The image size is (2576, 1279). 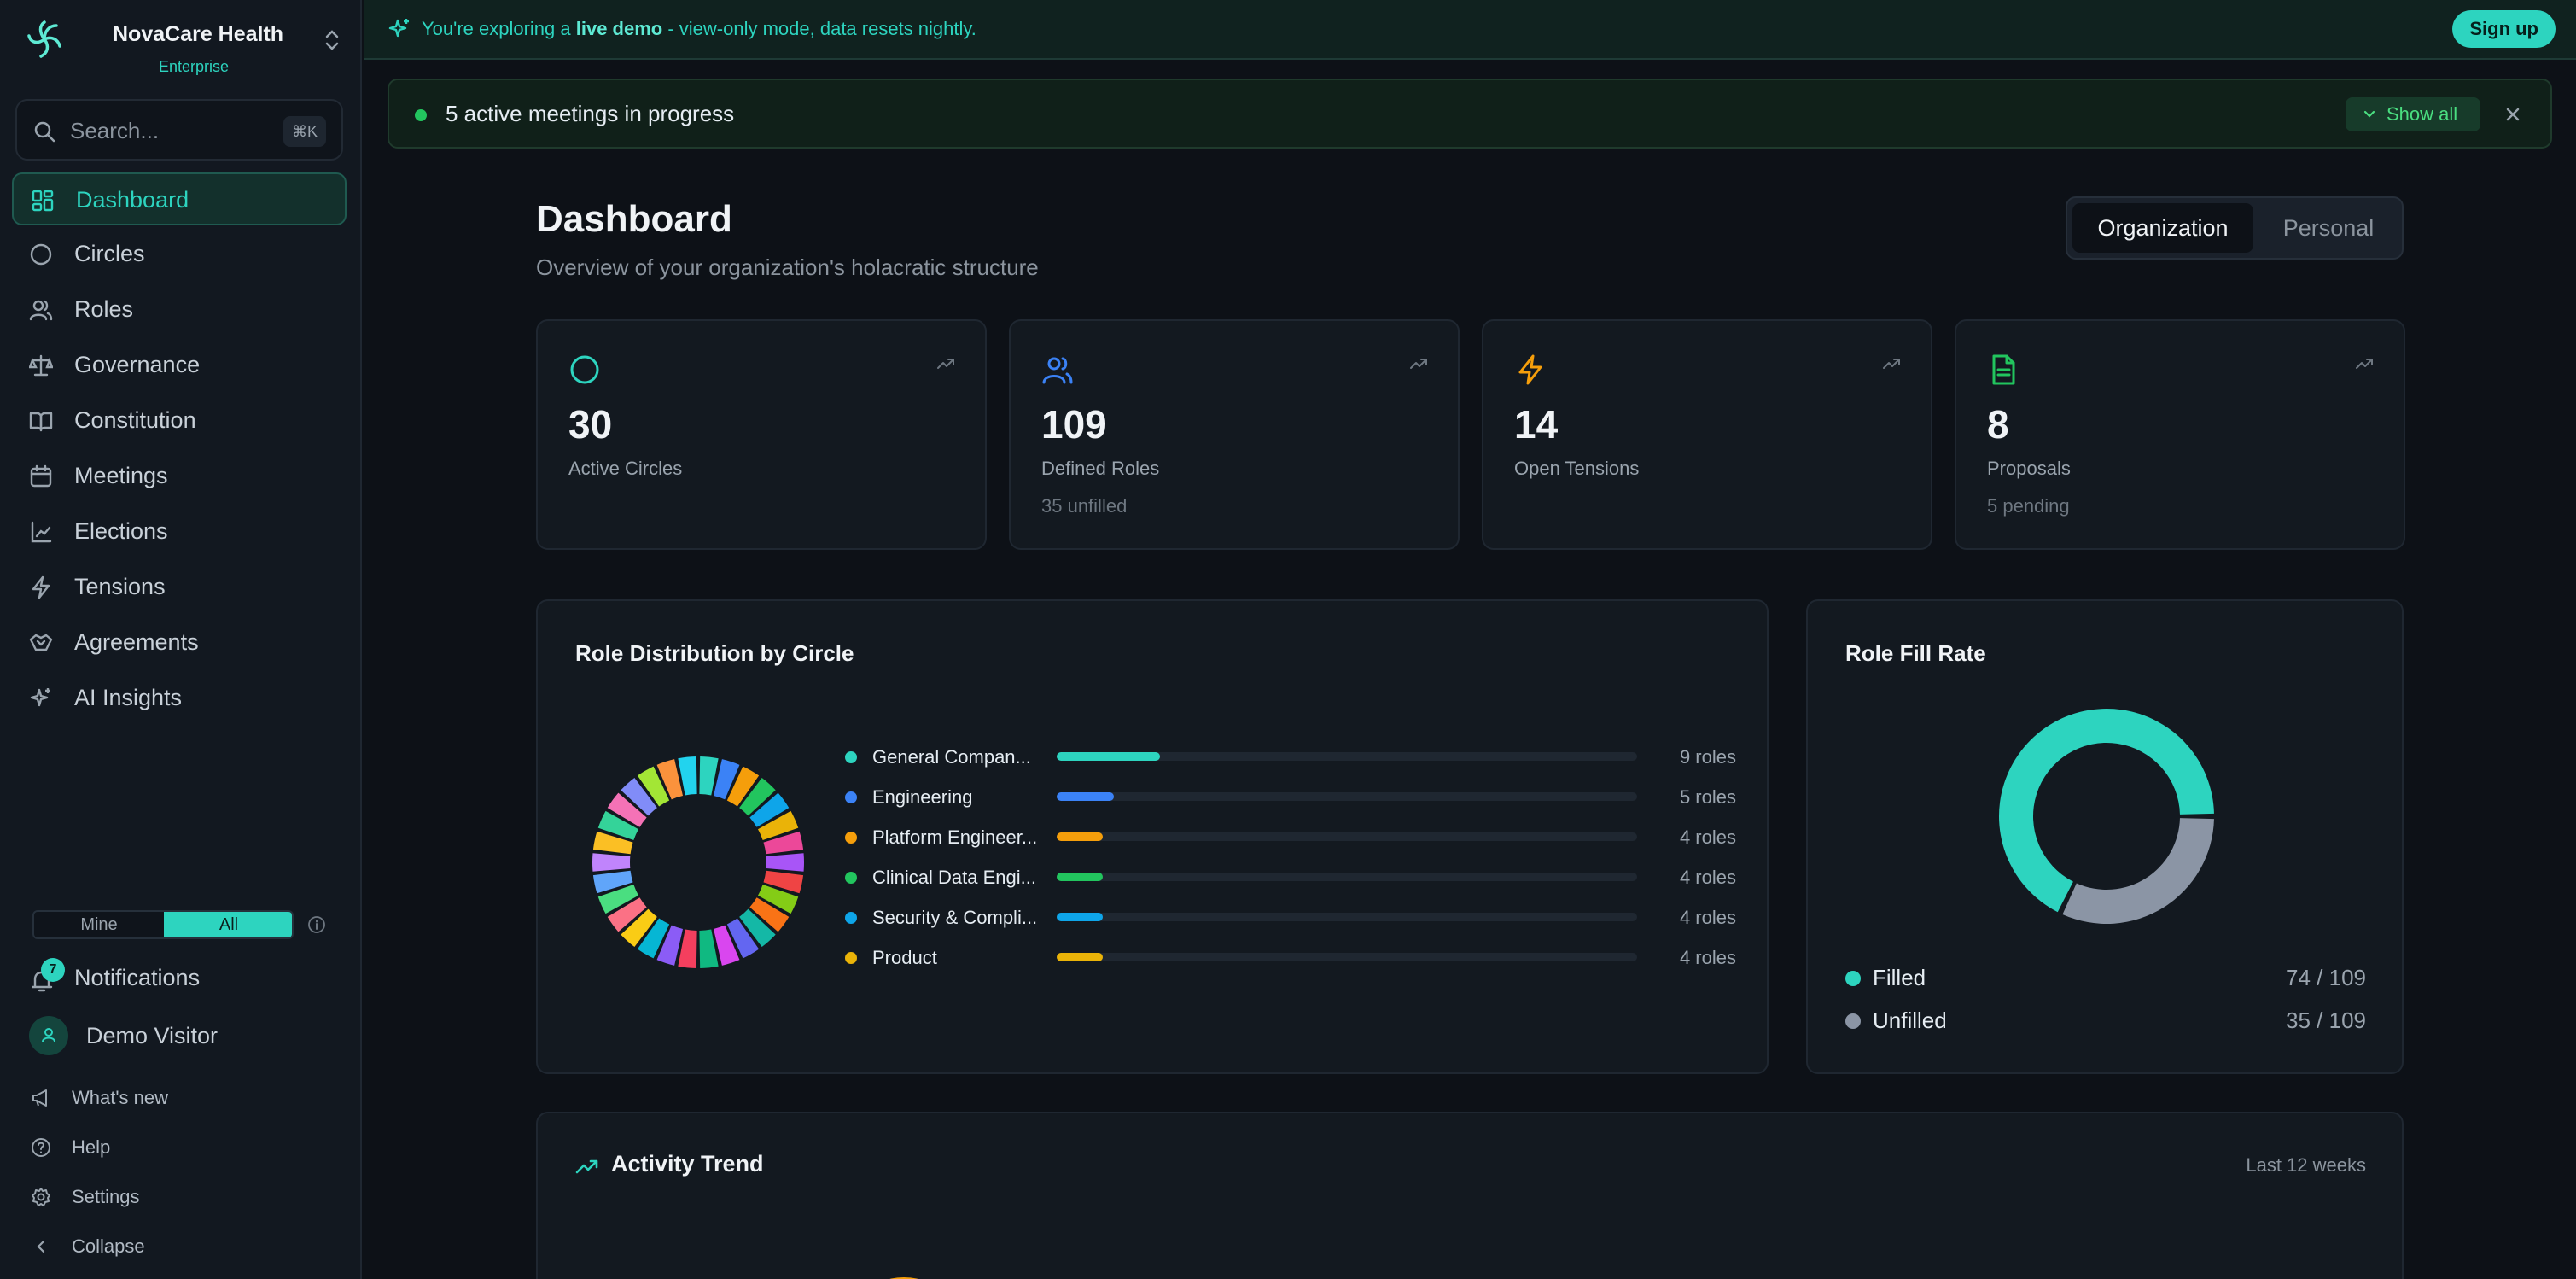 I want to click on nav-item-agreements: Agreements, so click(x=179, y=642).